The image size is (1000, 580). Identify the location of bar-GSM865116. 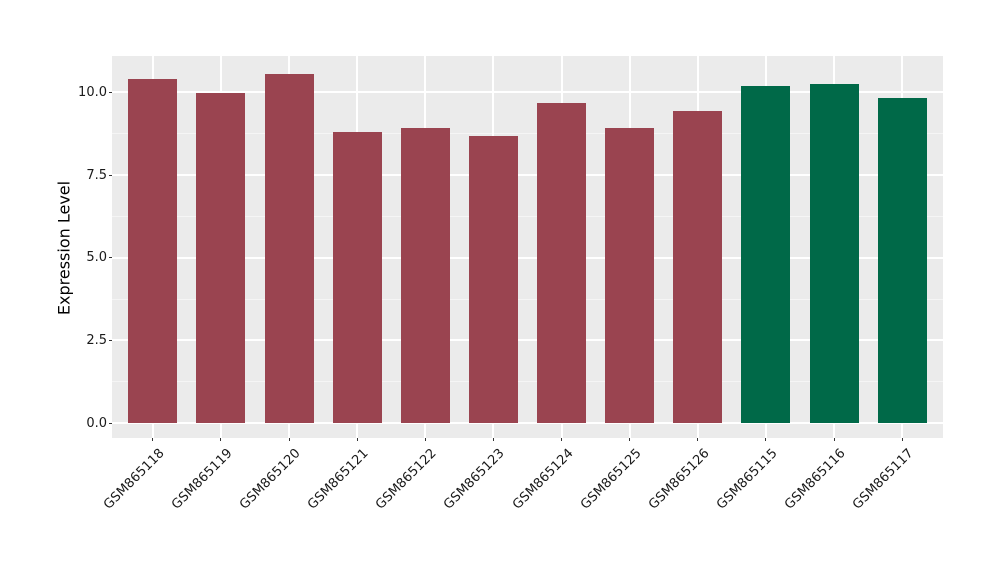
(834, 254).